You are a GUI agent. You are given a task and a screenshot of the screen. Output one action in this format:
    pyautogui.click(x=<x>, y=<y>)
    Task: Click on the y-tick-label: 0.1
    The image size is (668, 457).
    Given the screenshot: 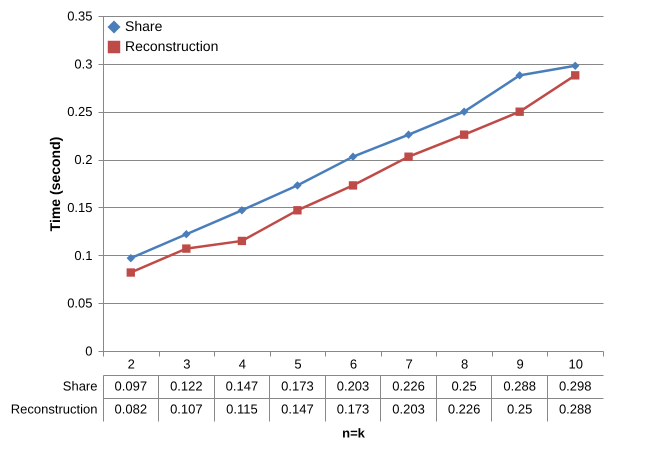 What is the action you would take?
    pyautogui.click(x=83, y=255)
    